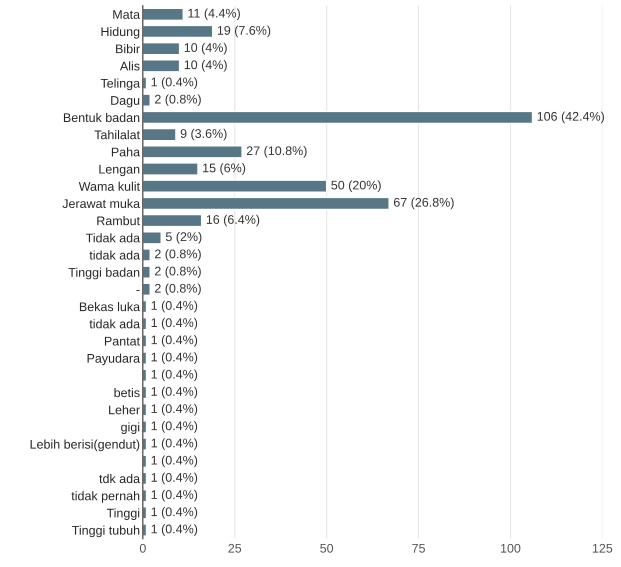 Image resolution: width=621 pixels, height=567 pixels. What do you see at coordinates (602, 548) in the screenshot?
I see `x-tick-label: 125` at bounding box center [602, 548].